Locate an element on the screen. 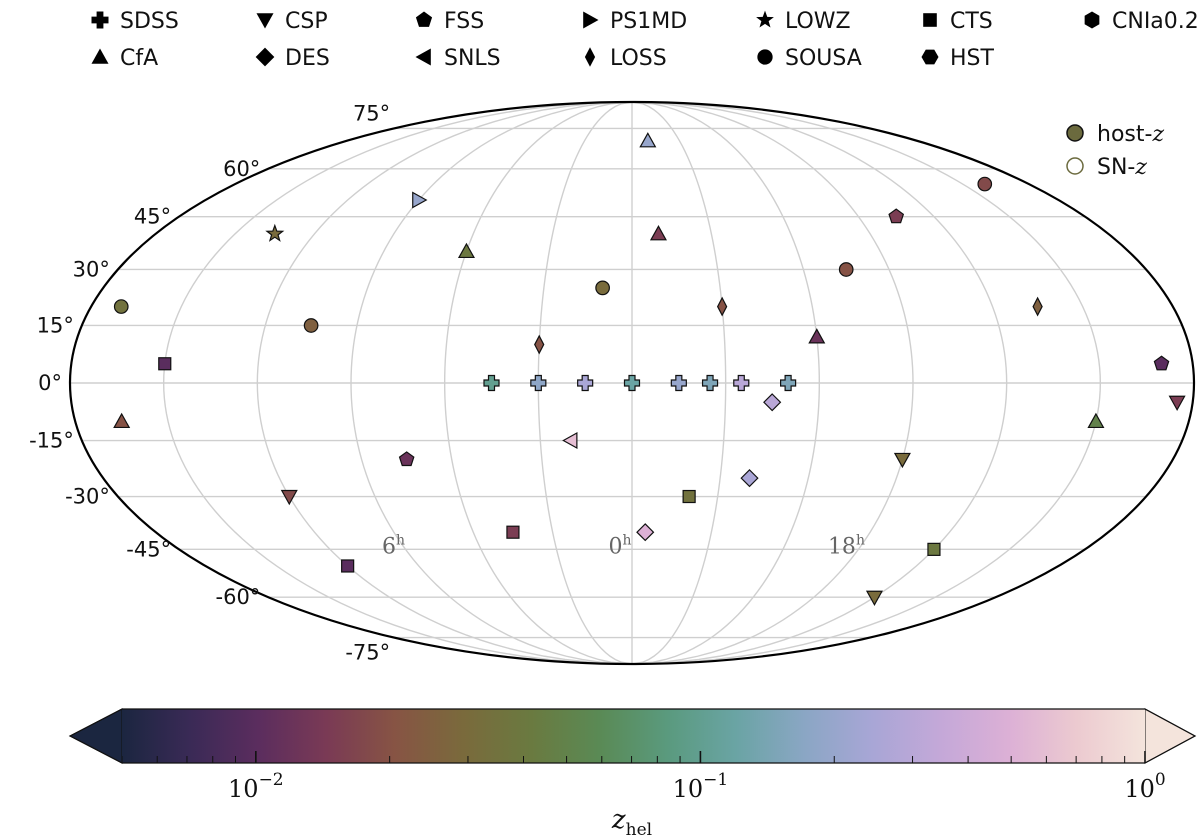  legend-label: SDSS is located at coordinates (149, 21).